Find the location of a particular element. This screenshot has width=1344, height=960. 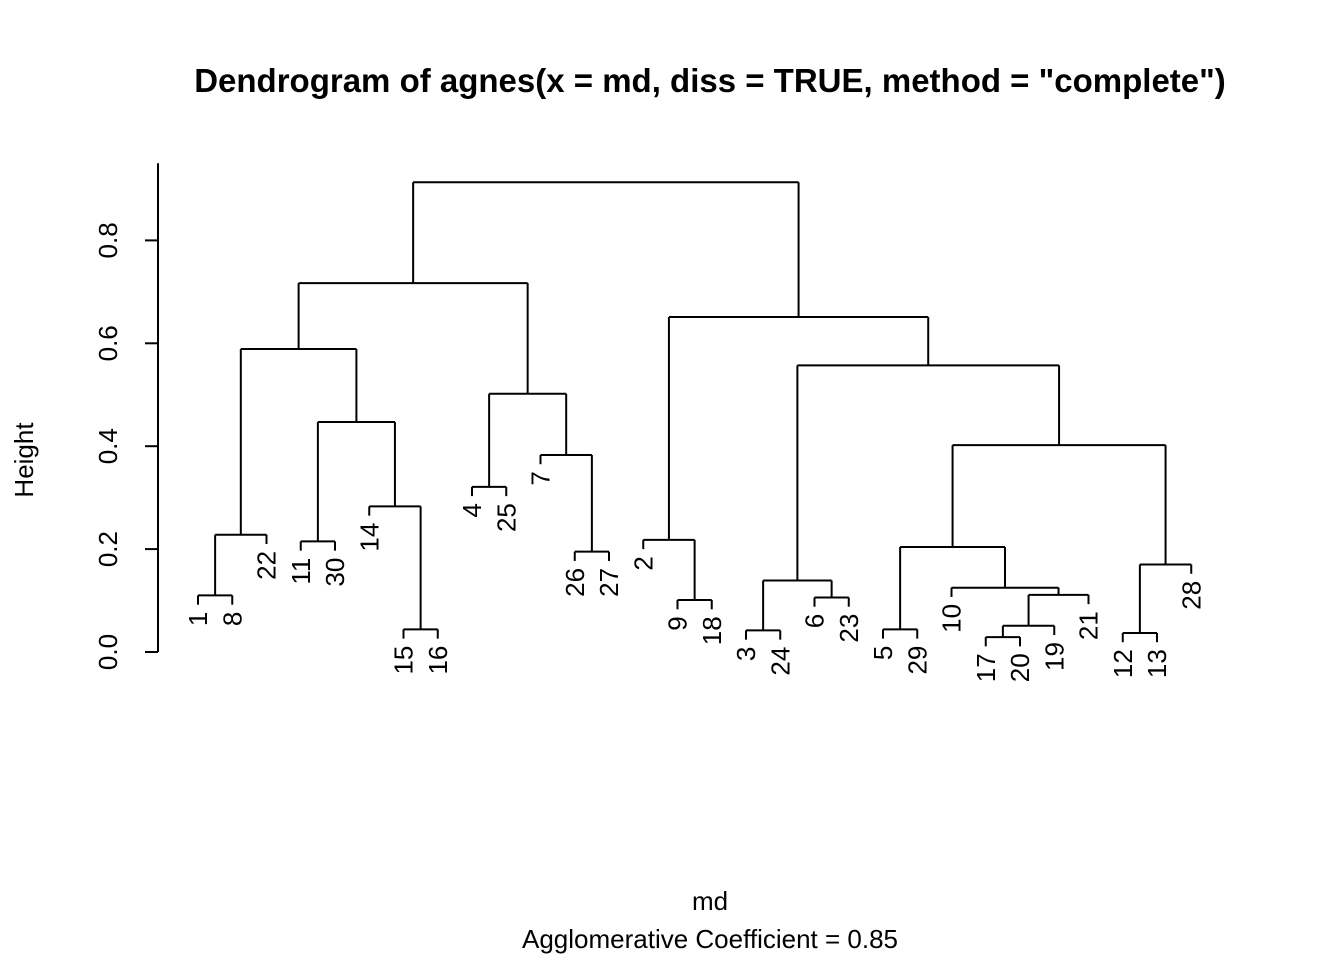

leaf-label-18: 18 is located at coordinates (712, 630).